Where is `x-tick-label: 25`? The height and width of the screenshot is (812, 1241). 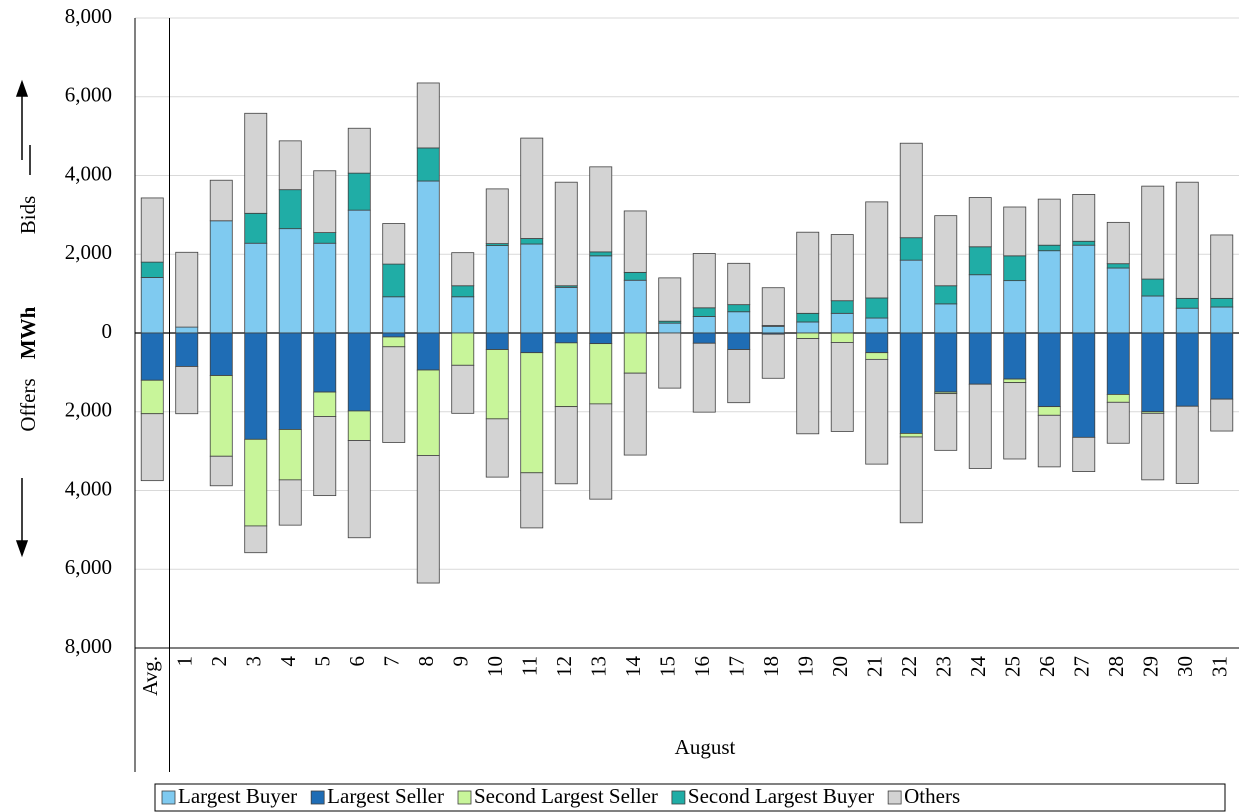
x-tick-label: 25 is located at coordinates (1013, 666).